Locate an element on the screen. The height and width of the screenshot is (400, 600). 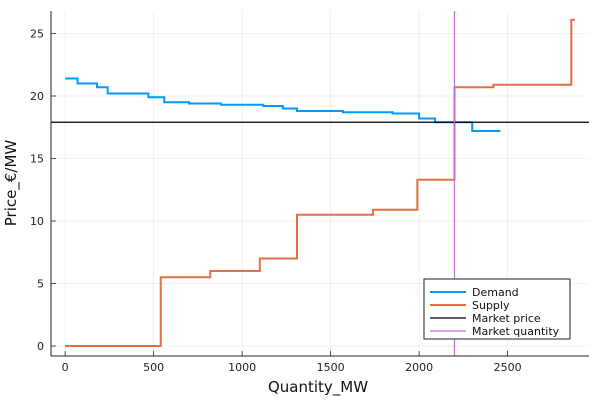
x-tick-label: 500 is located at coordinates (153, 367).